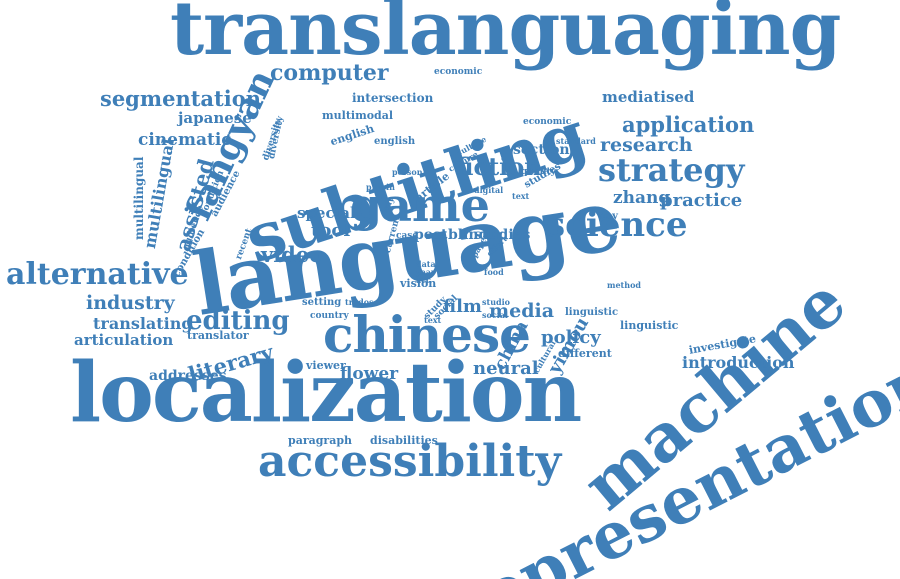  I want to click on word-cloud-word: zhang, so click(642, 198).